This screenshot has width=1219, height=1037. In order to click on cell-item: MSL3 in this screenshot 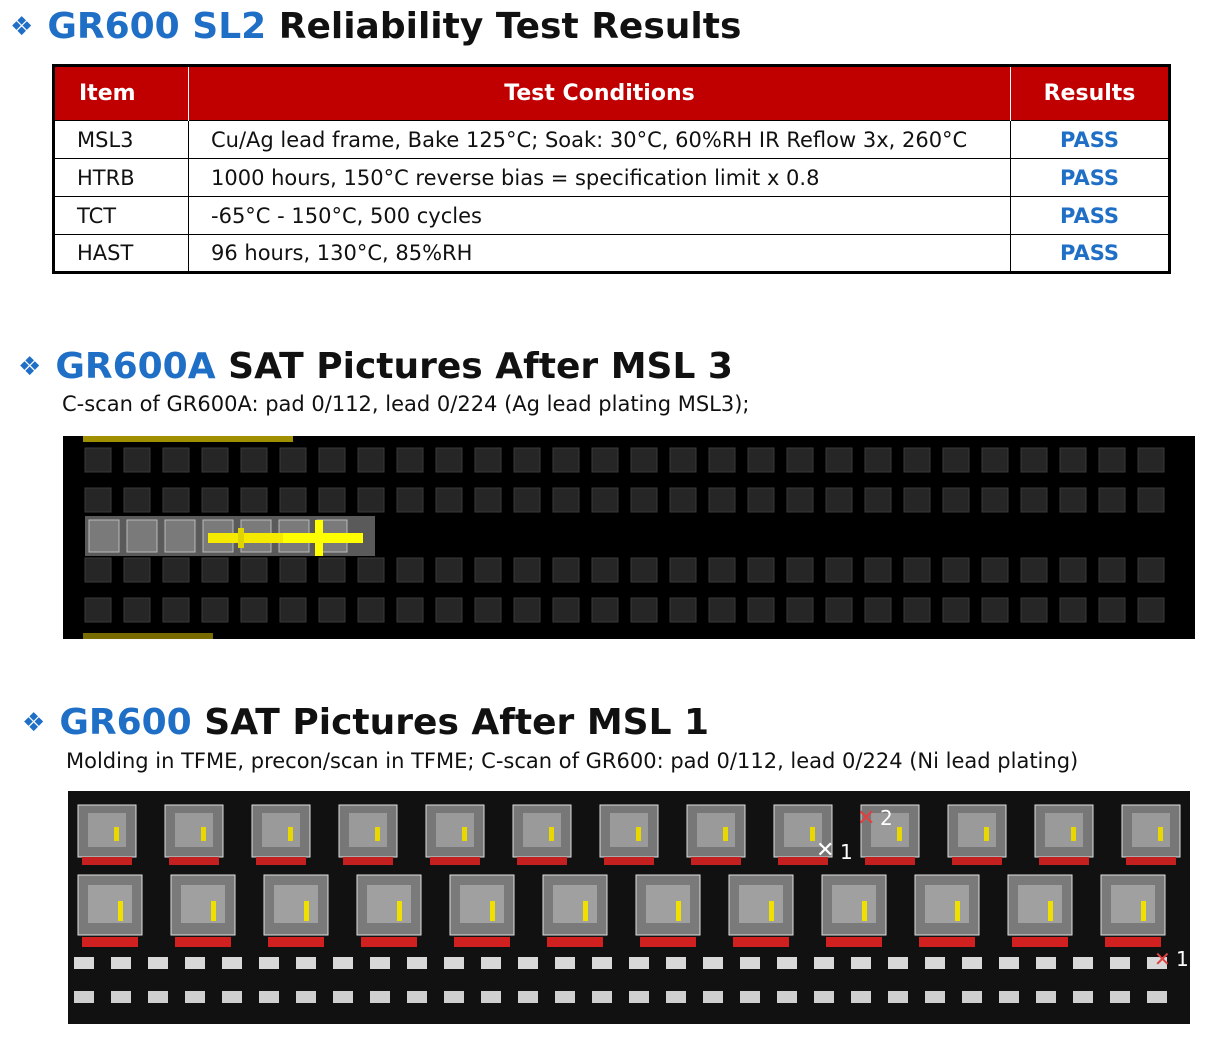, I will do `click(121, 139)`.